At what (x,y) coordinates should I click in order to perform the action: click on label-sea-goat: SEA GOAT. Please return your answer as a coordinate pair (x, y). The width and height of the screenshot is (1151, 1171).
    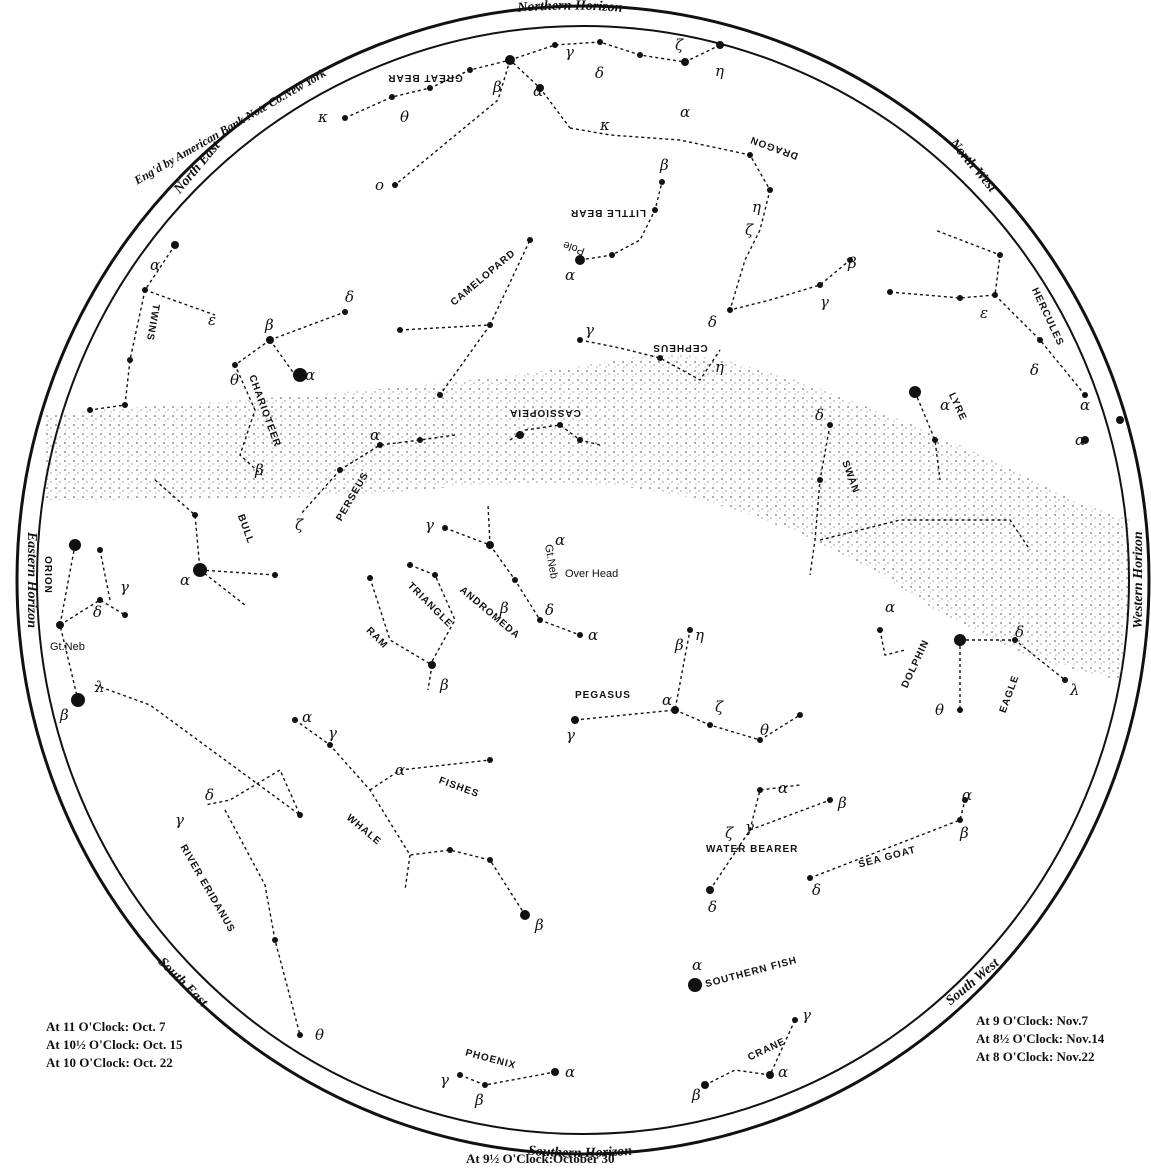
    Looking at the image, I should click on (887, 858).